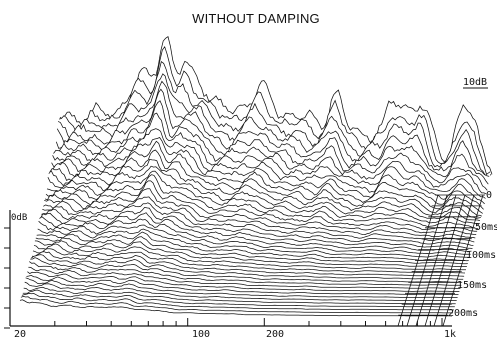  Describe the element at coordinates (201, 334) in the screenshot. I see `x-tick-label-100: 100` at that location.